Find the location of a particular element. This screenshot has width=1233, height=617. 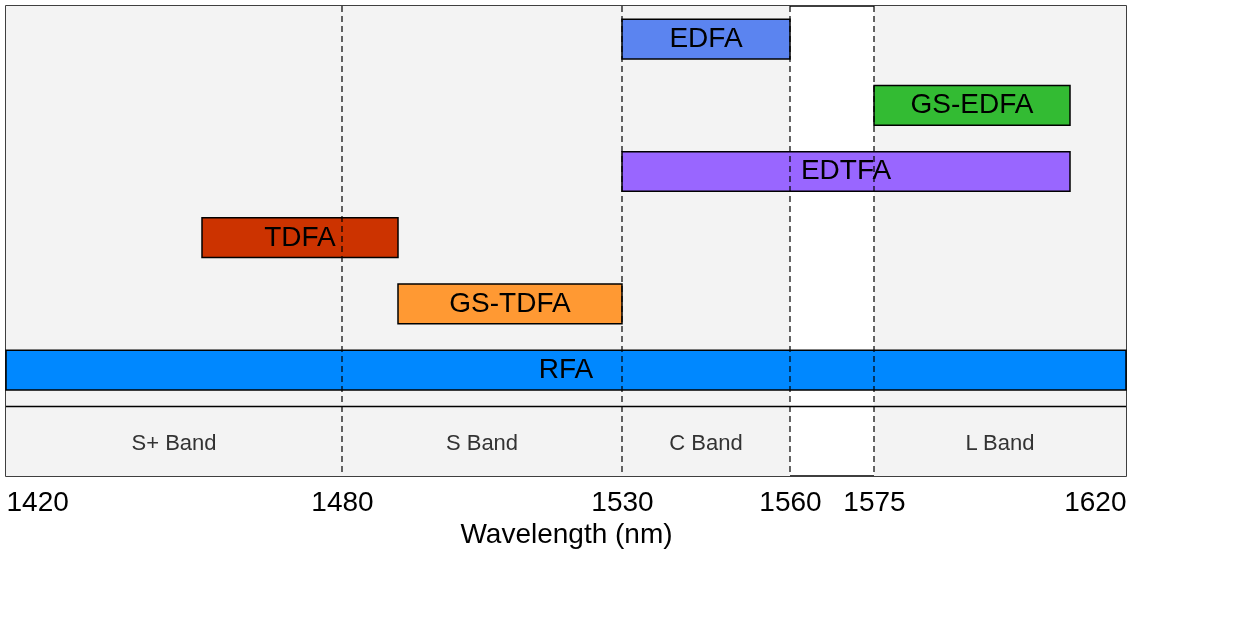

x-tick-label: 1530 is located at coordinates (622, 501).